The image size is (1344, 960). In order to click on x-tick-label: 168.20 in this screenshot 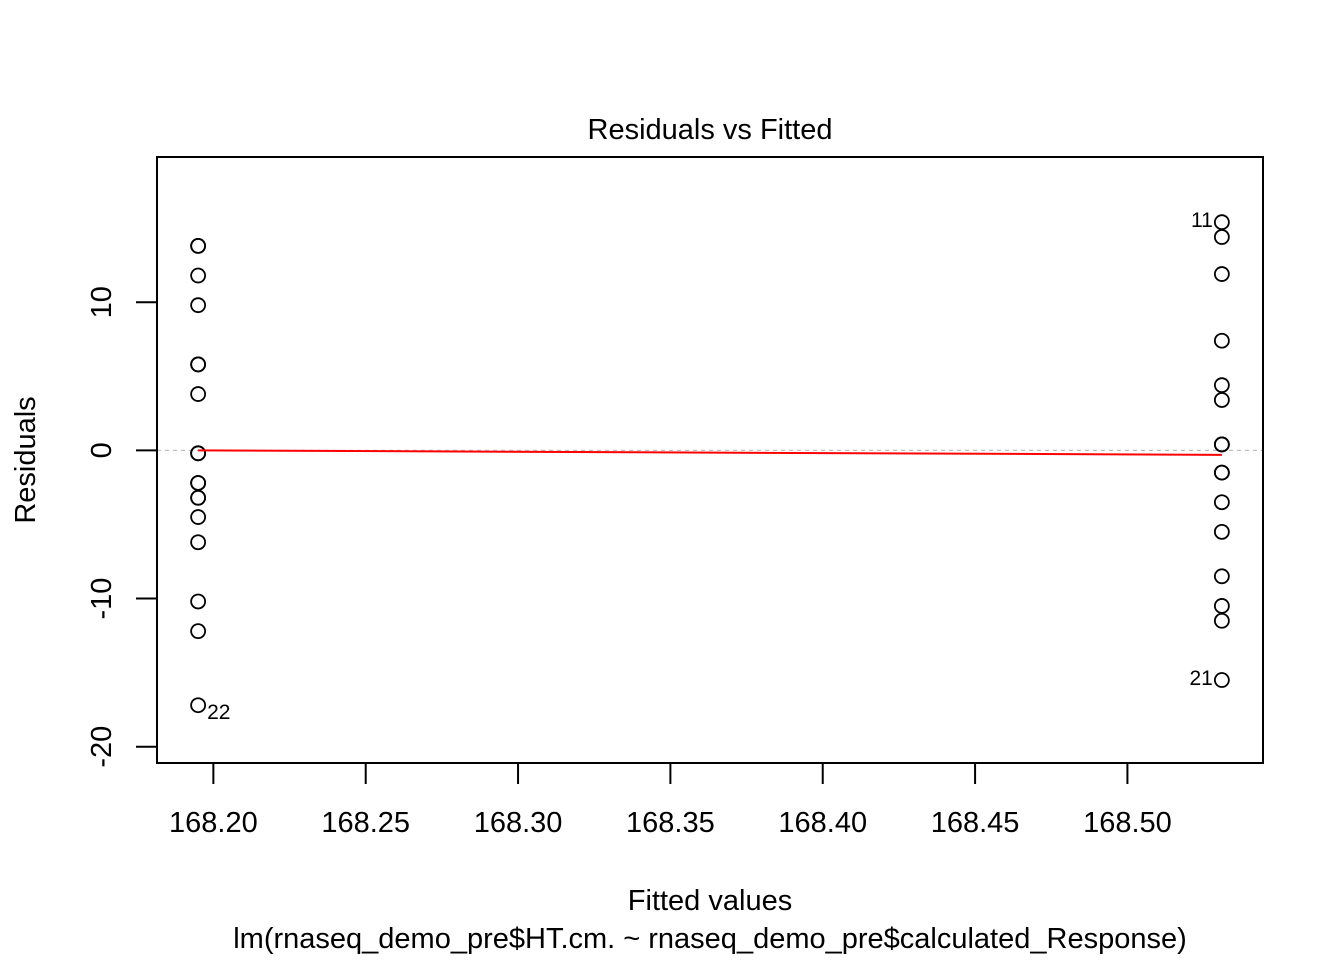, I will do `click(213, 823)`.